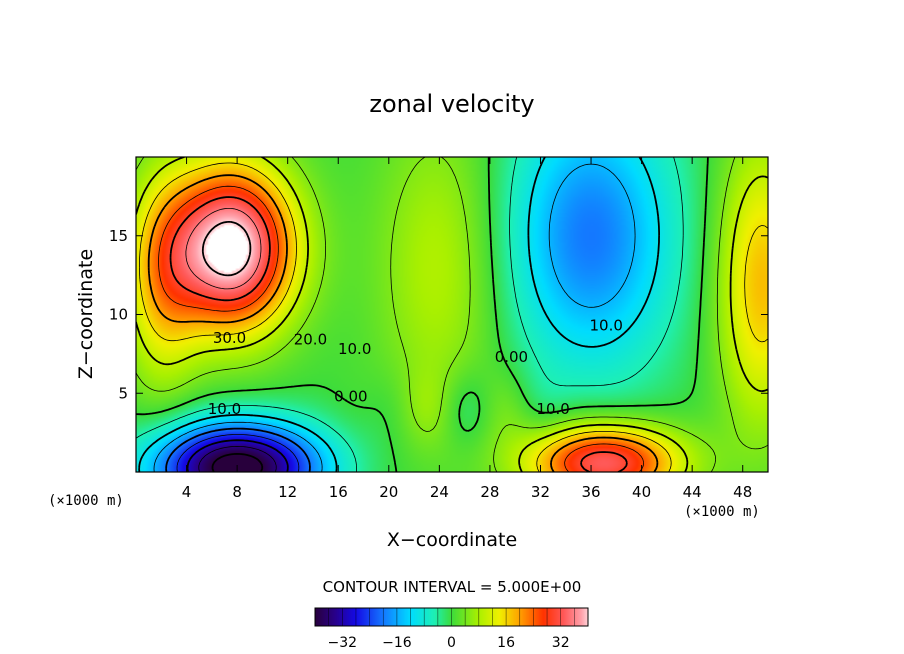  Describe the element at coordinates (452, 587) in the screenshot. I see `contour-interval-text: CONTOUR INTERVAL = 5.000E+00` at that location.